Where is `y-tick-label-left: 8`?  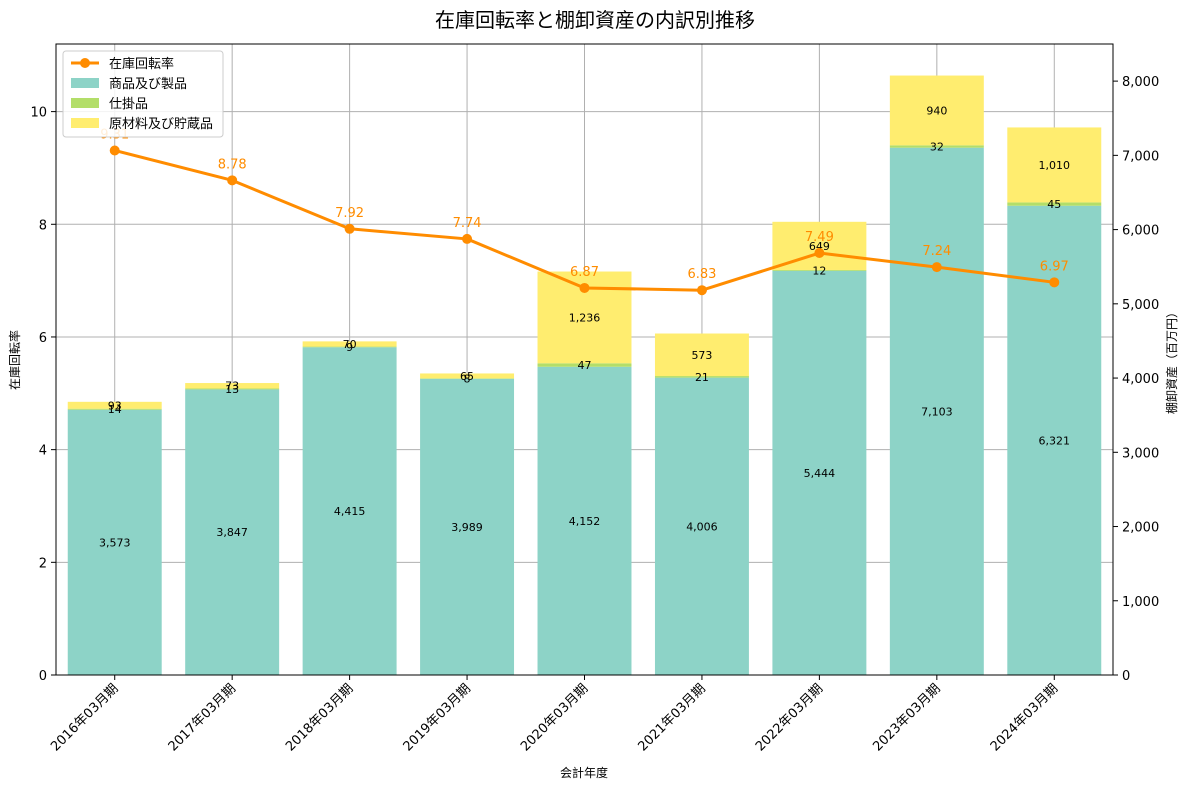 y-tick-label-left: 8 is located at coordinates (43, 225).